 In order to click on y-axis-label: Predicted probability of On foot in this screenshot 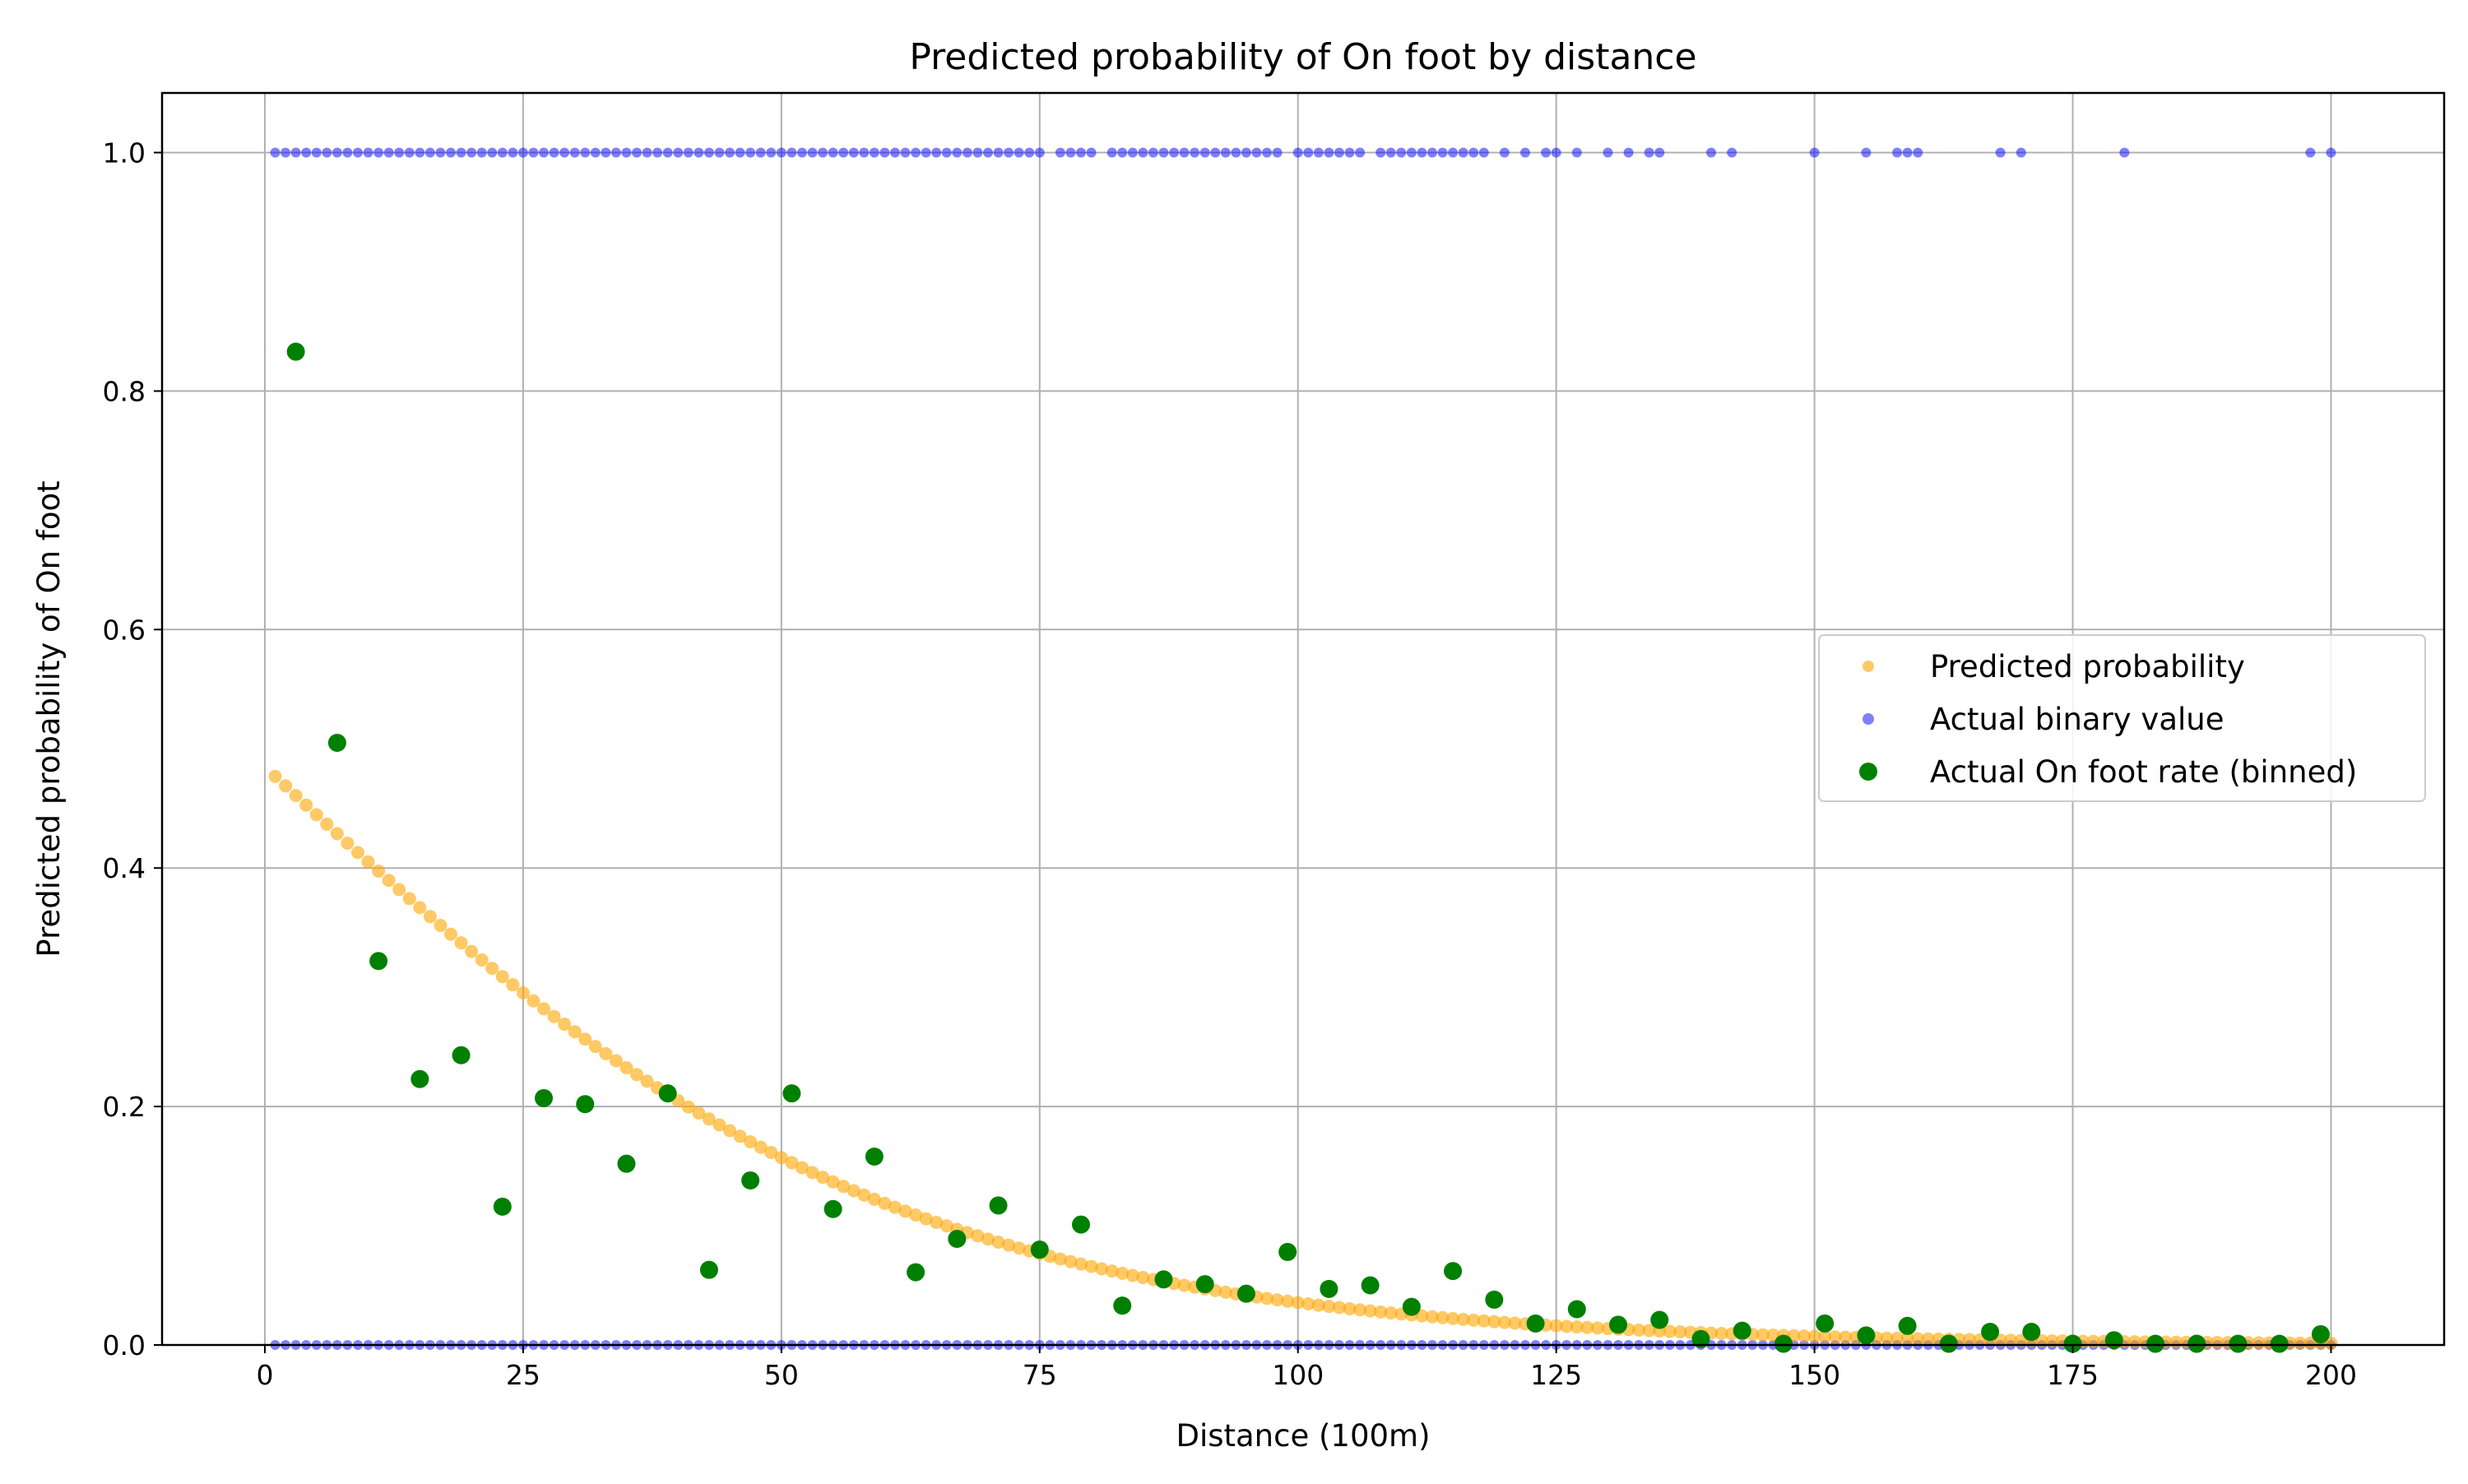, I will do `click(49, 718)`.